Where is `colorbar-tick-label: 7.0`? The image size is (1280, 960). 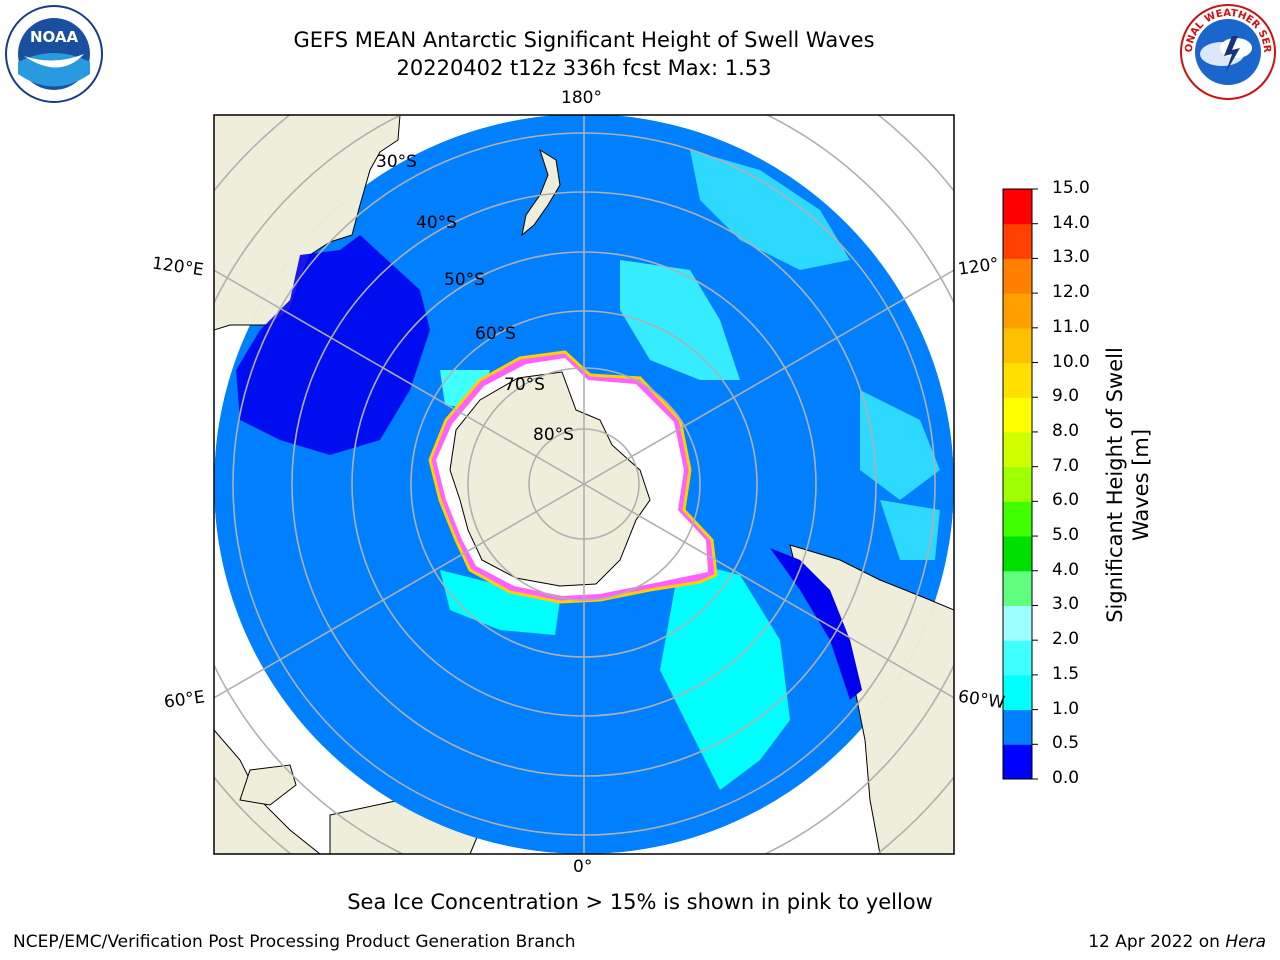
colorbar-tick-label: 7.0 is located at coordinates (1066, 465).